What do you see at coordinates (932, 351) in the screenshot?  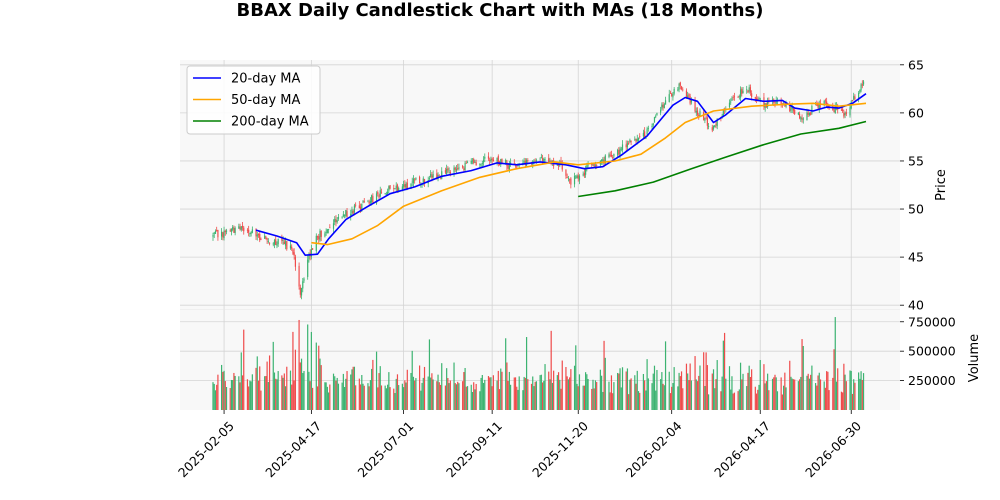 I see `volume-tick-label: 500000` at bounding box center [932, 351].